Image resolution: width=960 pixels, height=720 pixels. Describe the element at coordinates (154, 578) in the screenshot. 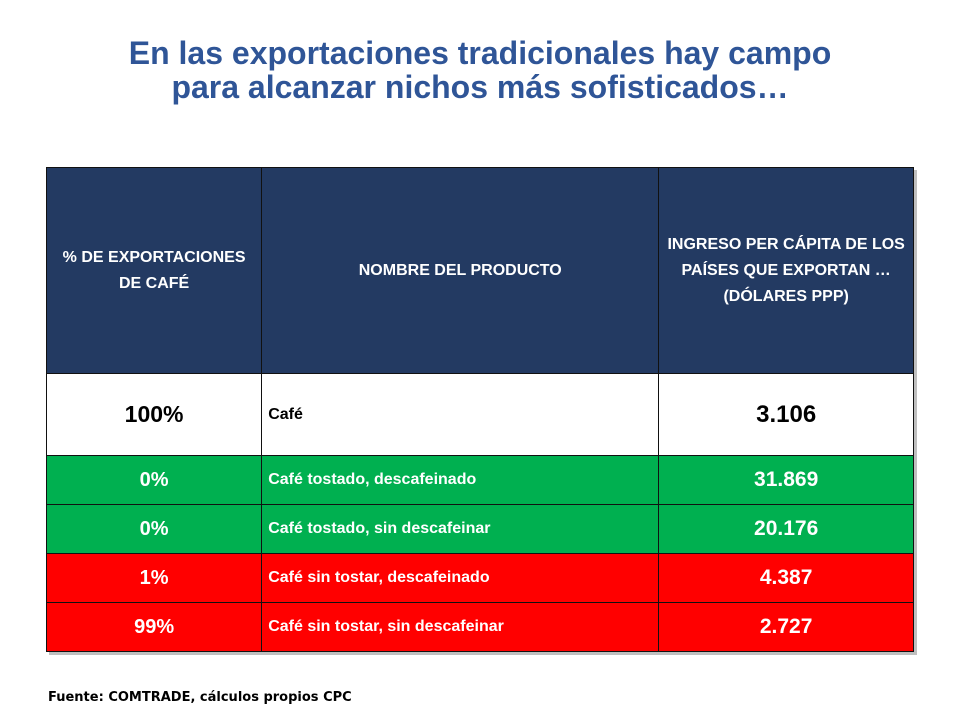

I see `row-pct: 1%` at that location.